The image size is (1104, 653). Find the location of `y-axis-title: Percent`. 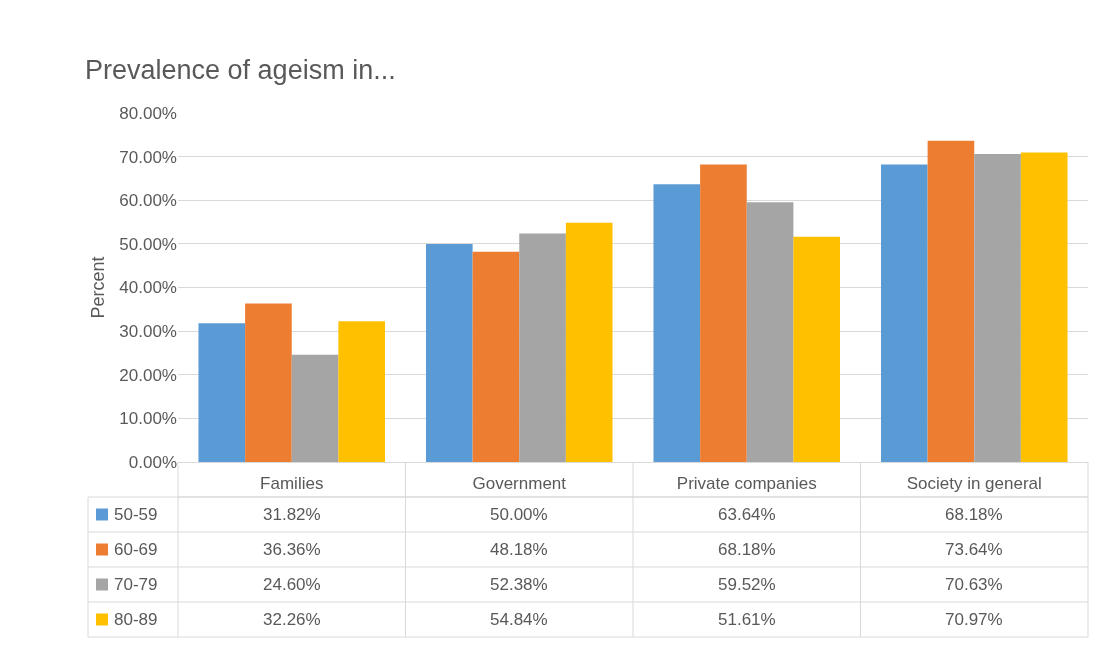

y-axis-title: Percent is located at coordinates (97, 287).